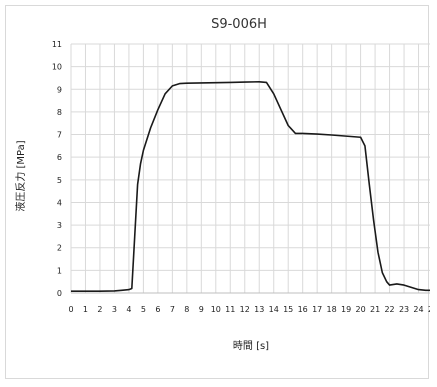  What do you see at coordinates (59, 135) in the screenshot?
I see `y-tick-label: 7` at bounding box center [59, 135].